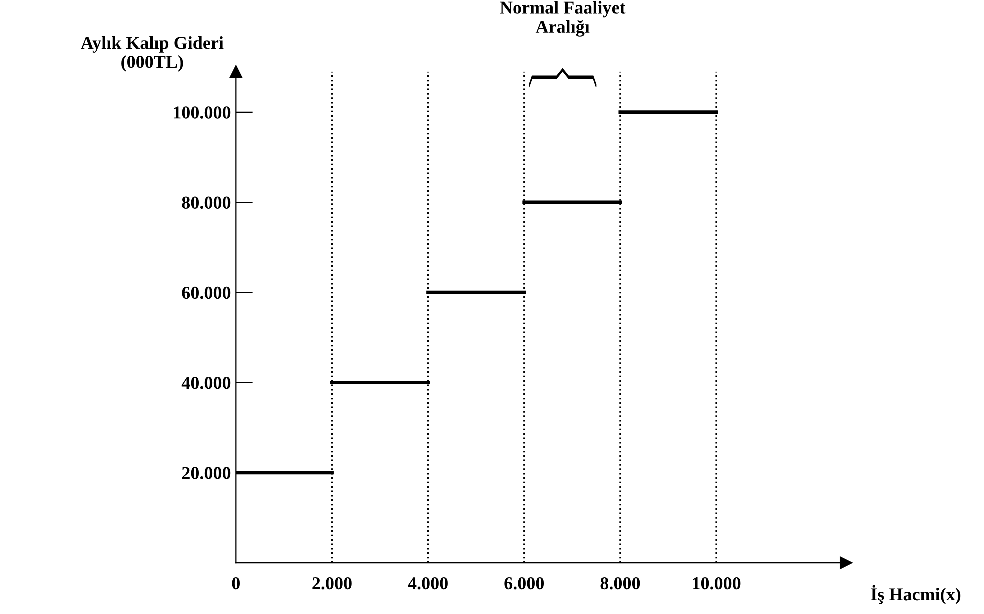  Describe the element at coordinates (563, 19) in the screenshot. I see `text: Normal Faaliyet Aralığı` at that location.